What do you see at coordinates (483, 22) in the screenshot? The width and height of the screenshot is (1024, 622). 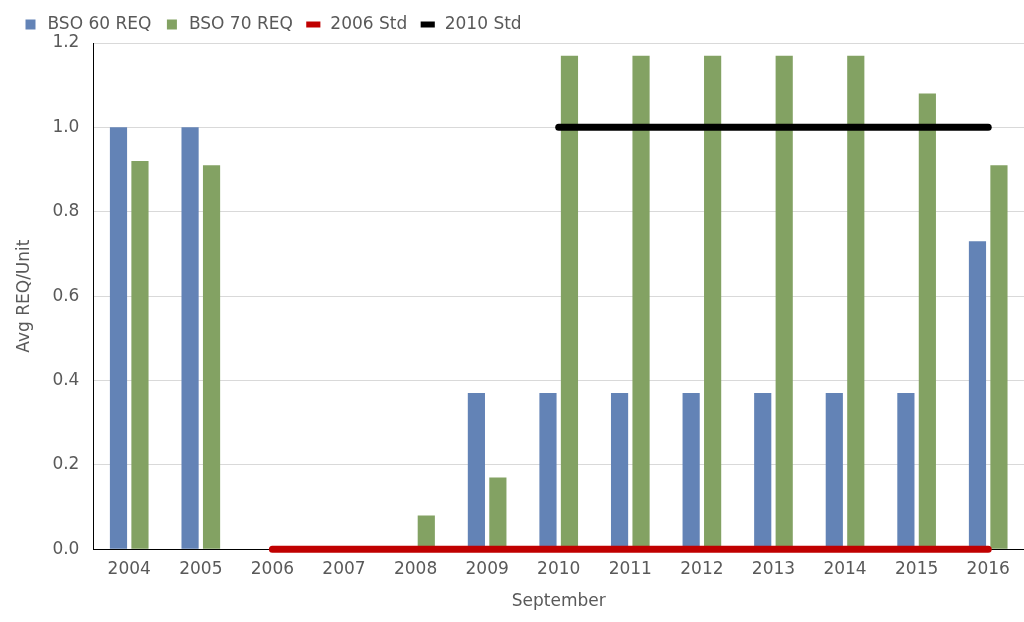 I see `legend-label: 2010 Std` at bounding box center [483, 22].